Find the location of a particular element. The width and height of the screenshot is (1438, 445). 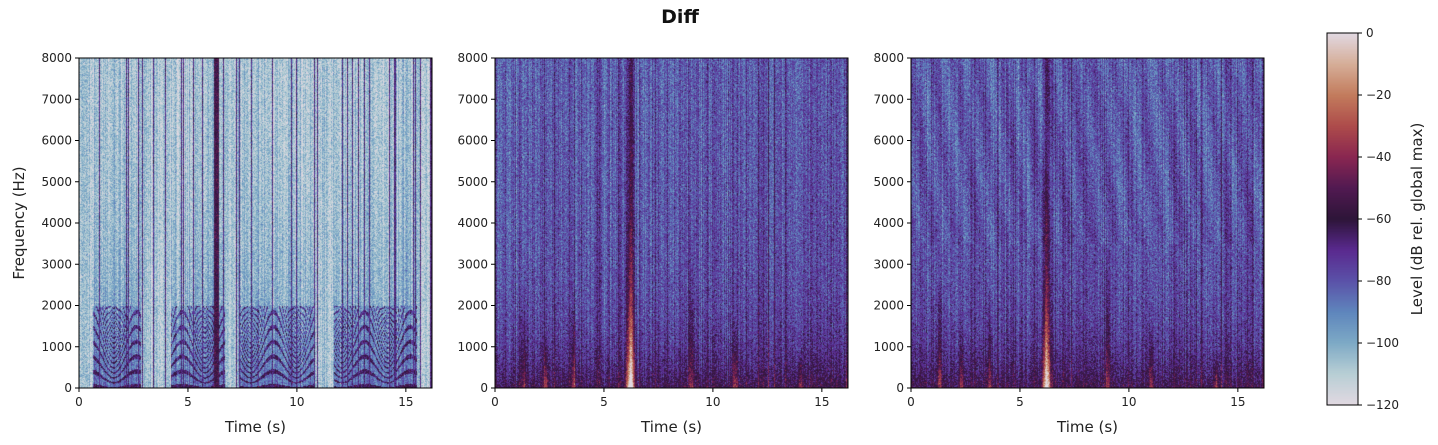

colorbar-tick-label: −100 is located at coordinates (1382, 343).